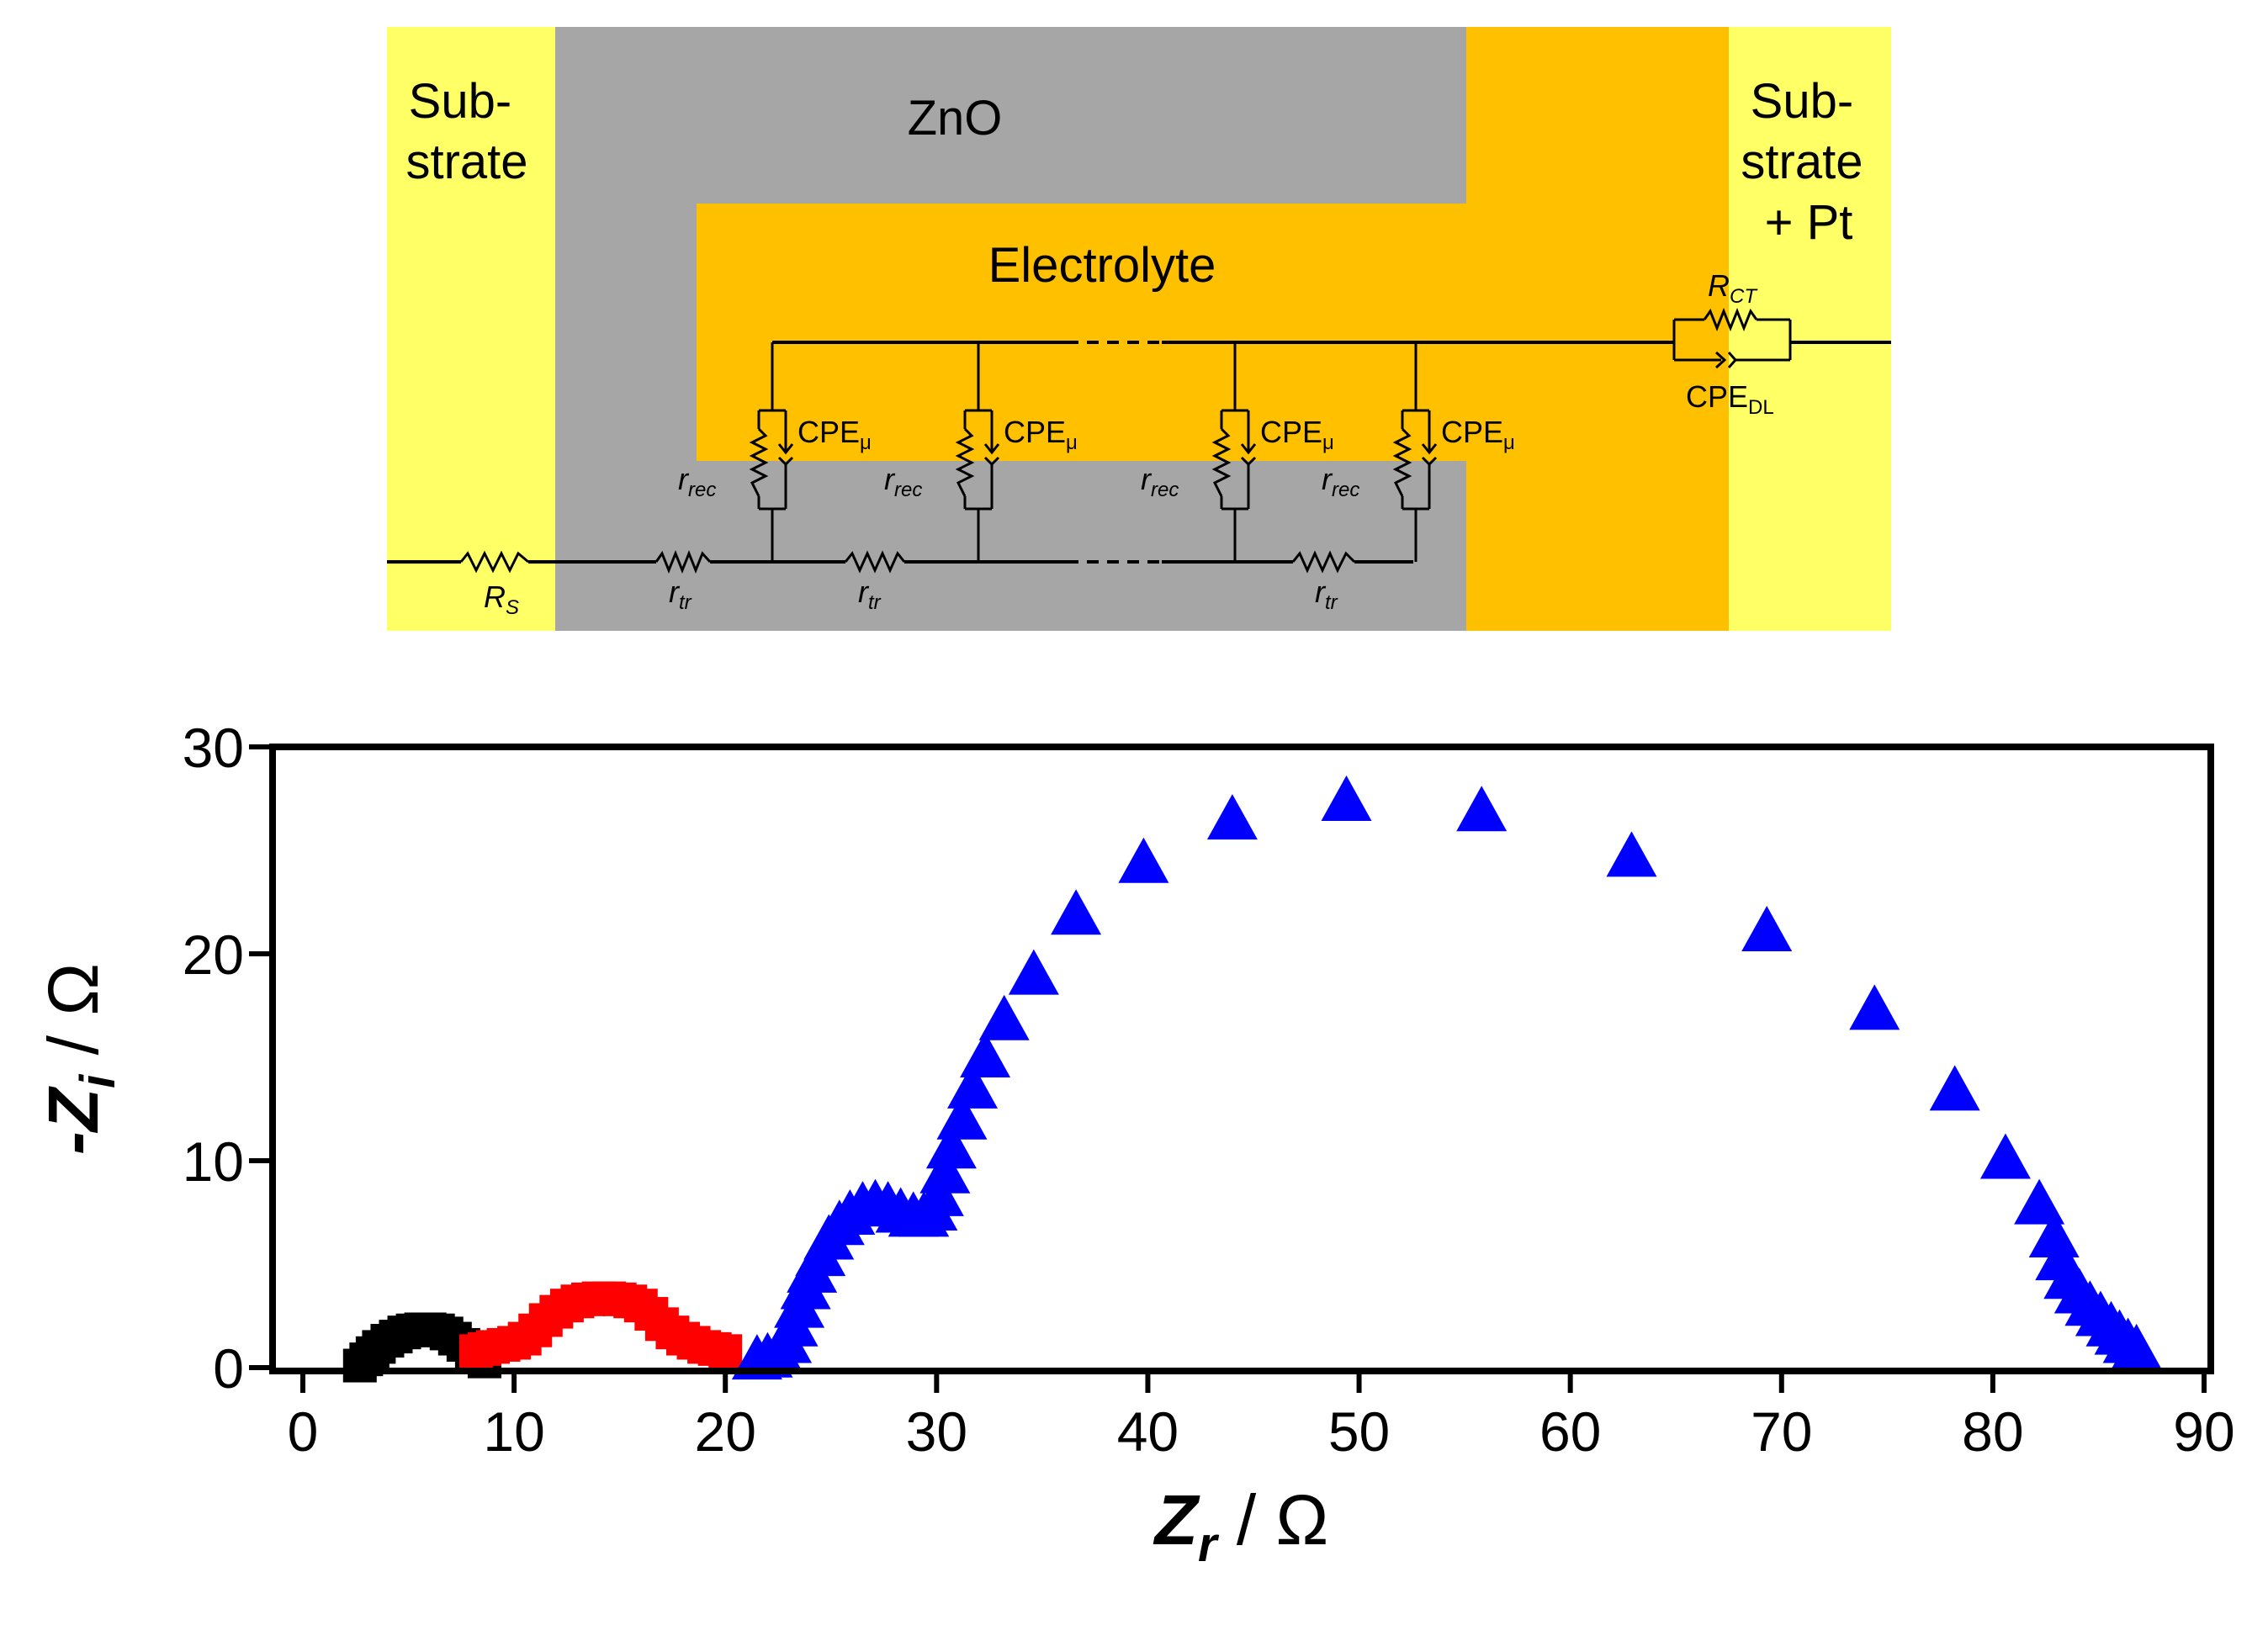 Image resolution: width=2268 pixels, height=1625 pixels. What do you see at coordinates (471, 329) in the screenshot?
I see `substrate-left-region` at bounding box center [471, 329].